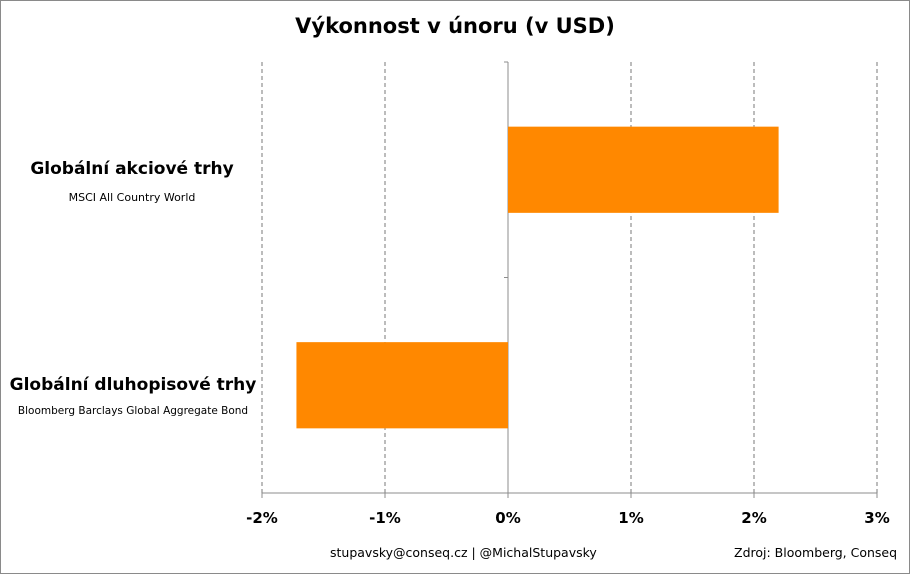 The width and height of the screenshot is (910, 575). What do you see at coordinates (630, 518) in the screenshot?
I see `x-tick-label-3: 1%` at bounding box center [630, 518].